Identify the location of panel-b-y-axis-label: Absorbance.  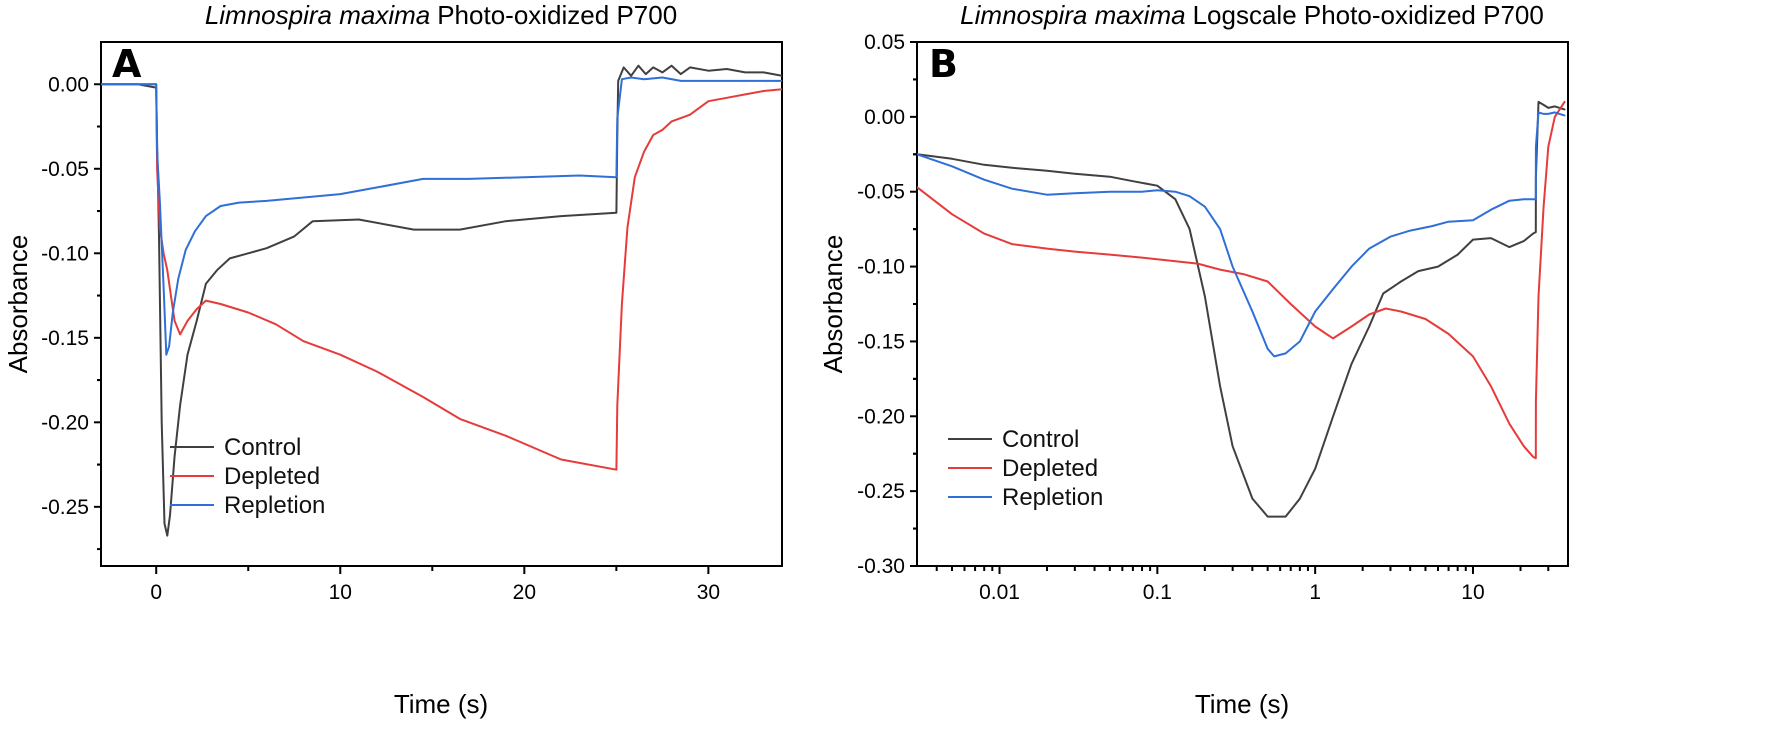
(833, 304).